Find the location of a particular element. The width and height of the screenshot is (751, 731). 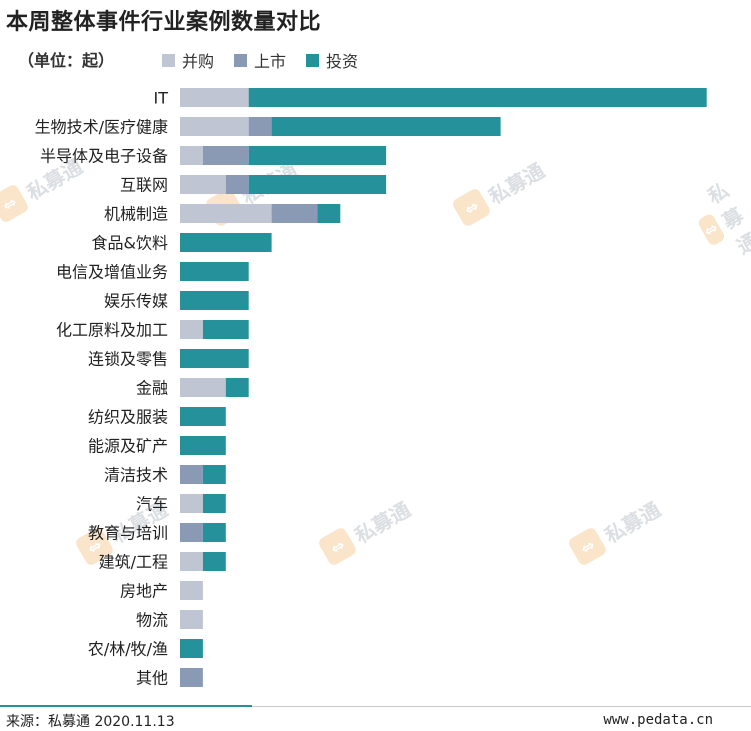

category-label: 食品&饮料 is located at coordinates (130, 243).